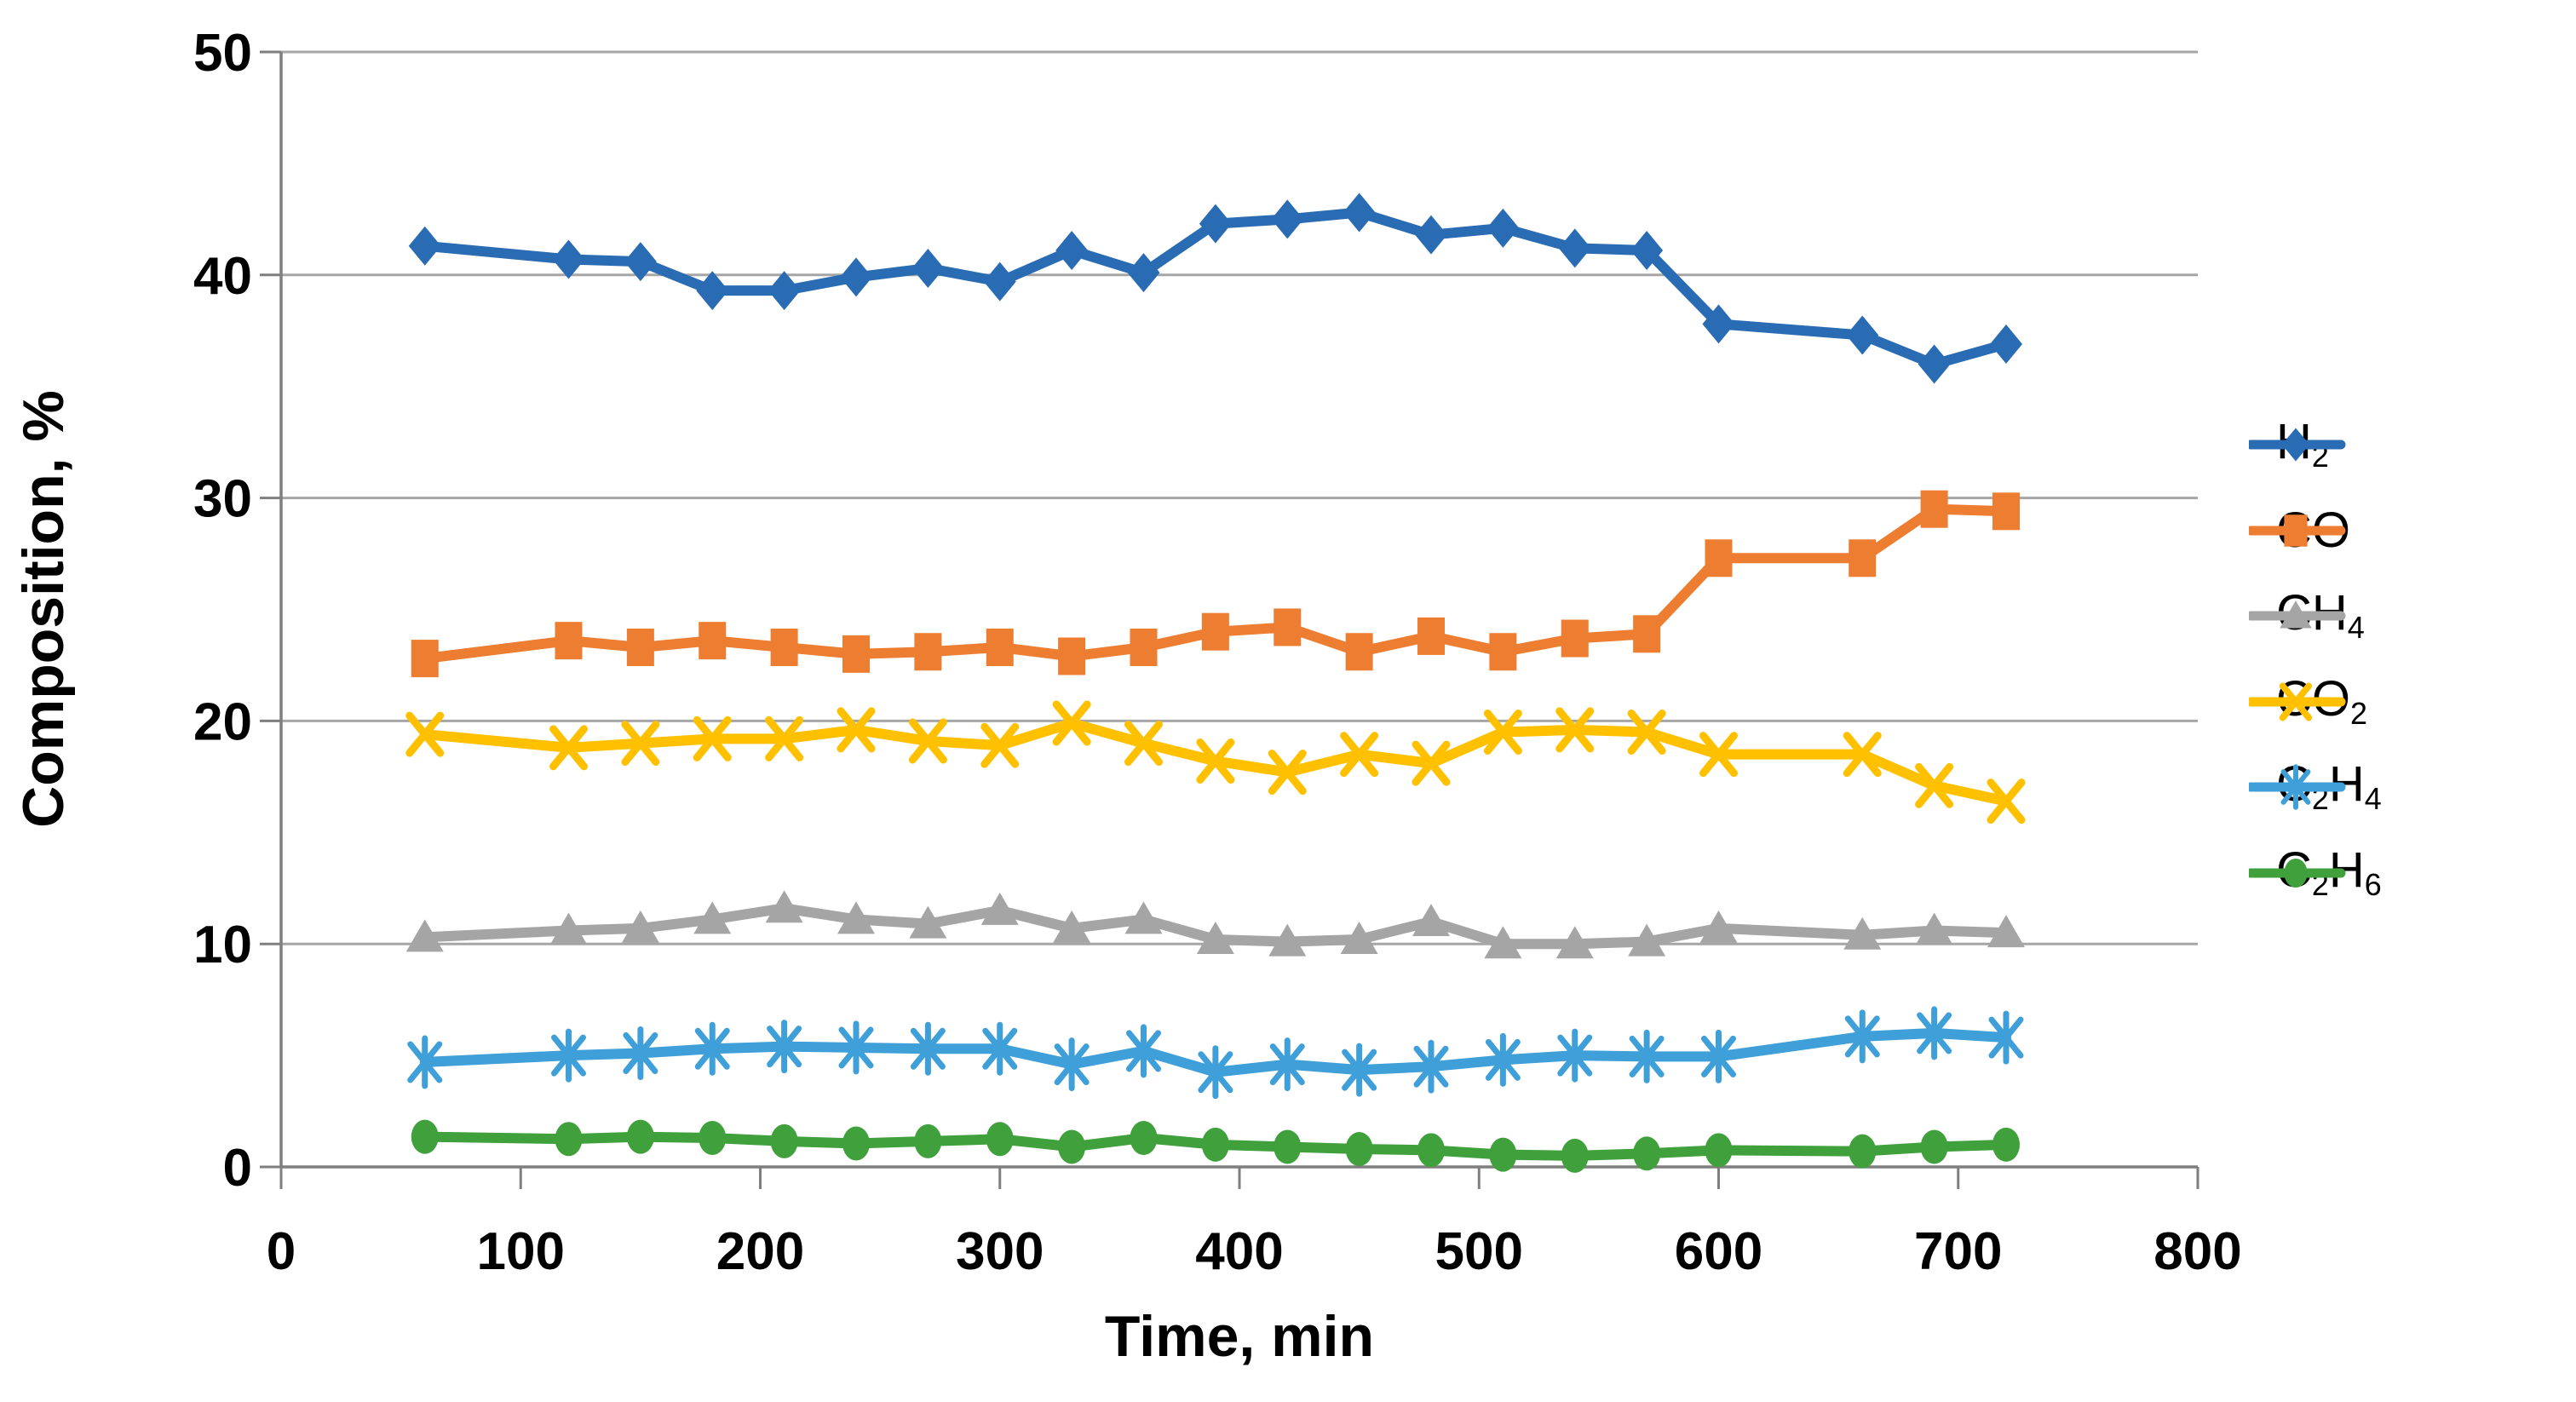 The image size is (2576, 1402). Describe the element at coordinates (2297, 701) in the screenshot. I see `legend-marker-x-icon` at that location.